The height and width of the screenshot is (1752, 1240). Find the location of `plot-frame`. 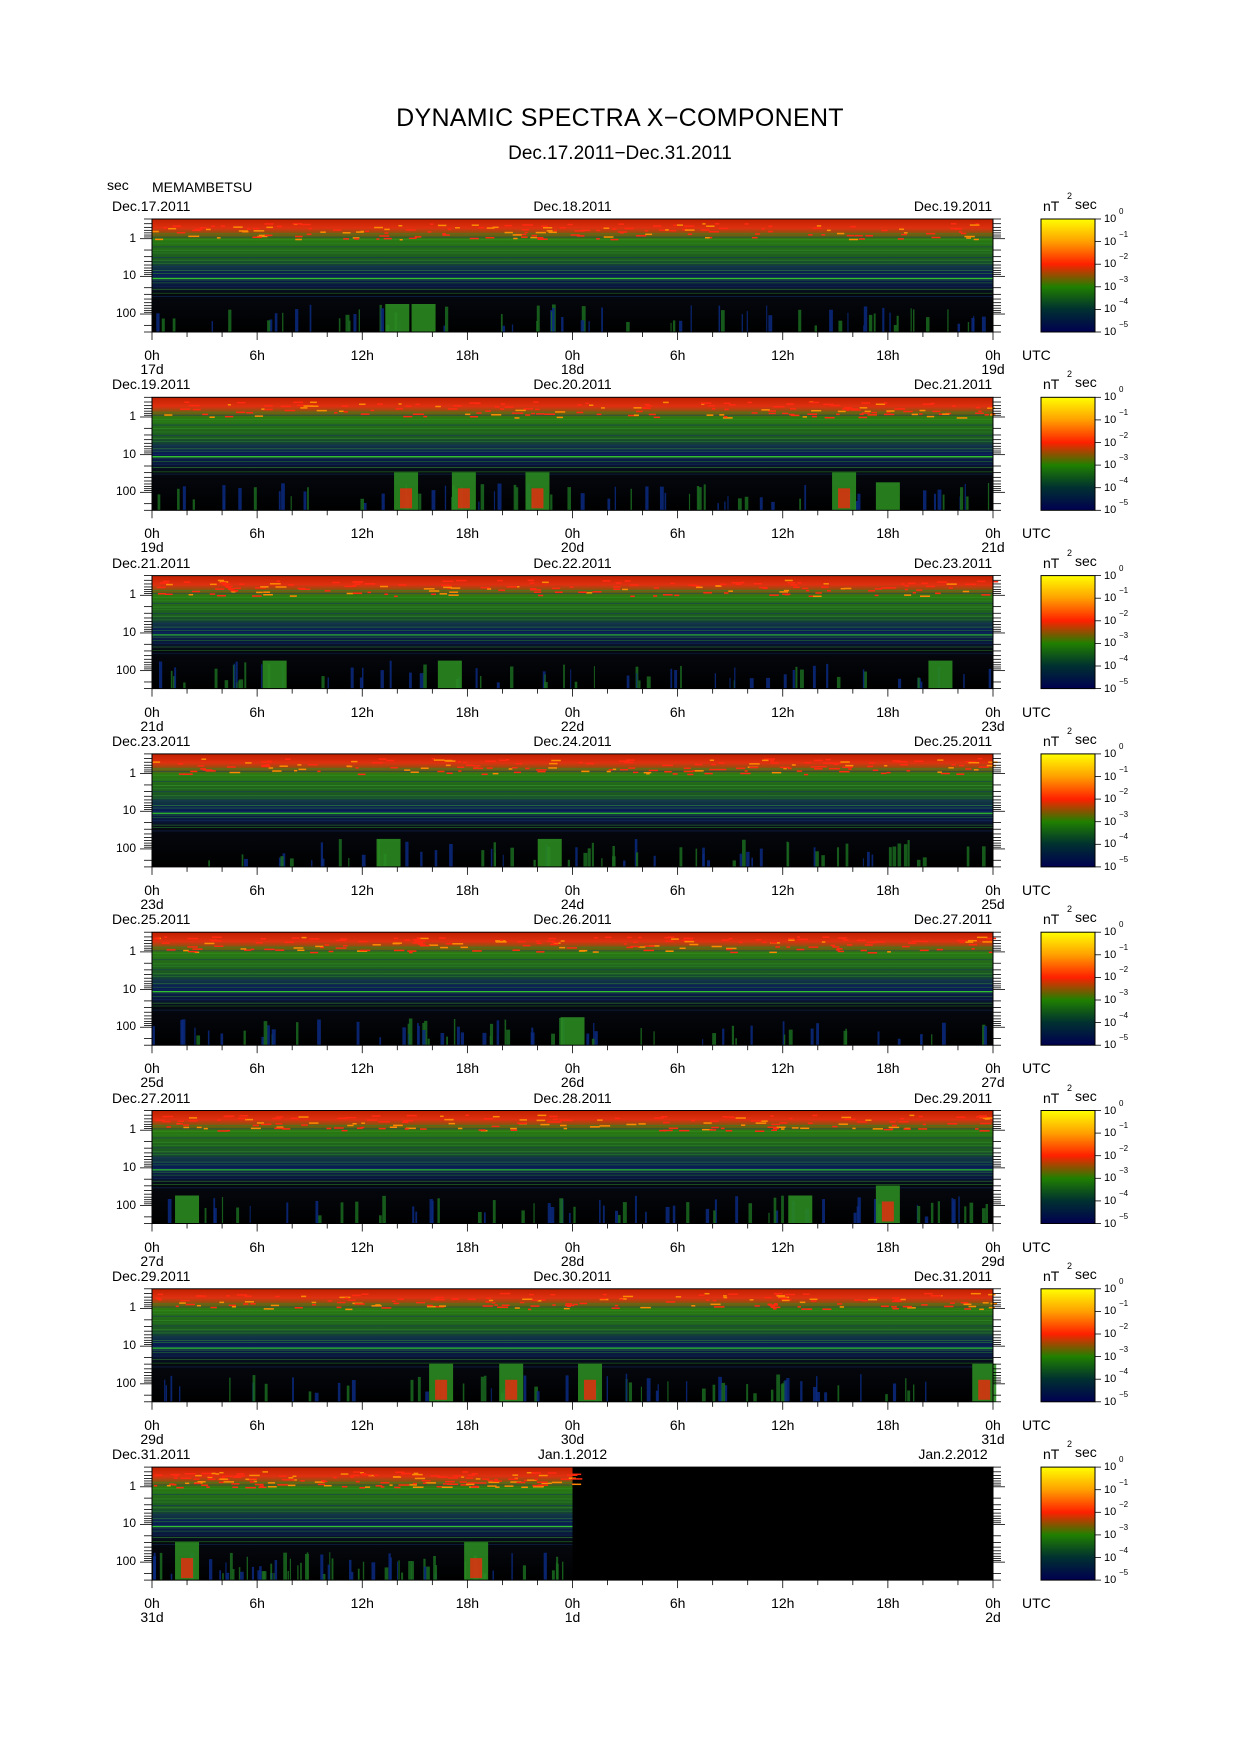

plot-frame is located at coordinates (572, 988).